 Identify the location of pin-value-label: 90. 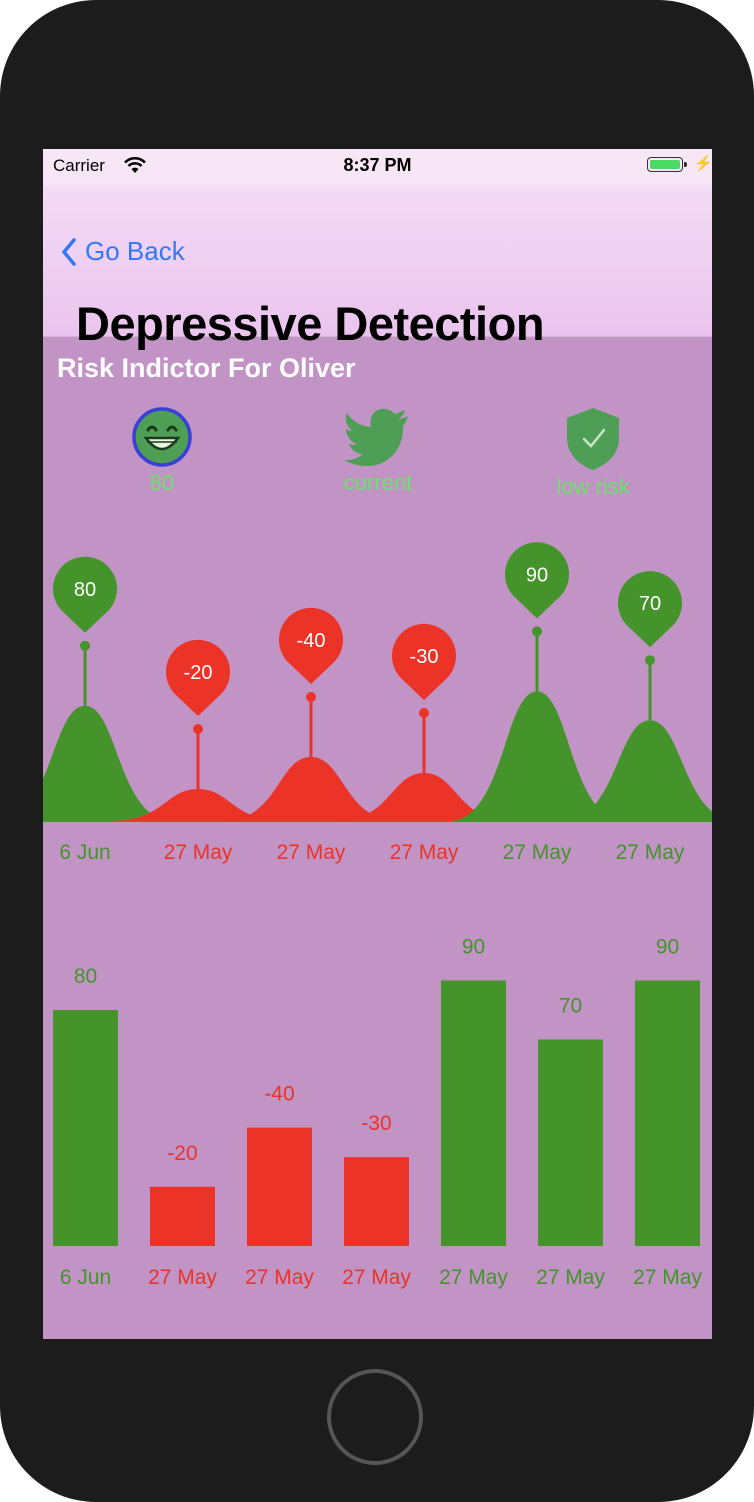
(537, 575).